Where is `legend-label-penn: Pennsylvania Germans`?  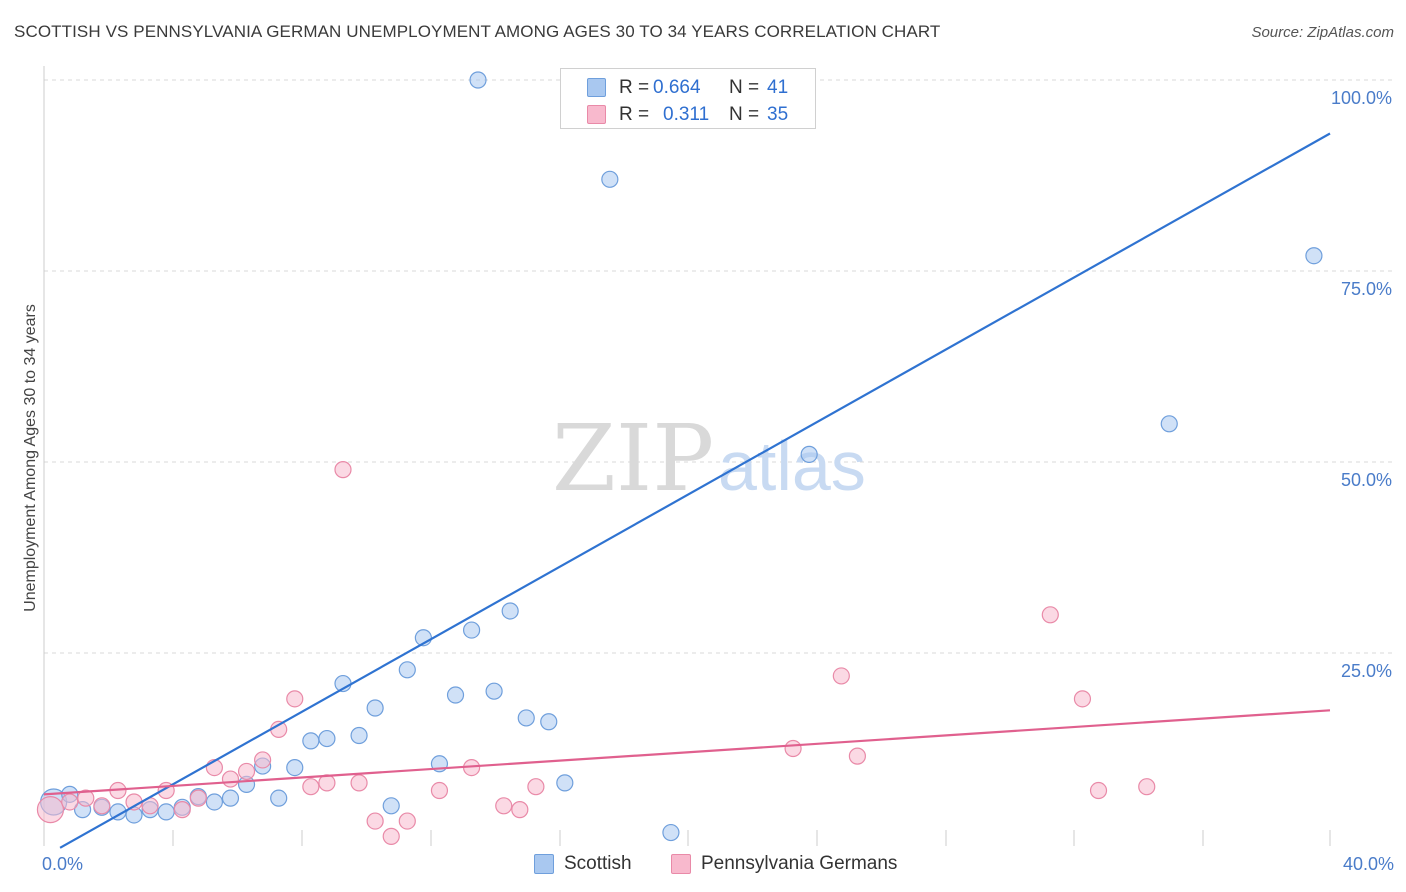 legend-label-penn: Pennsylvania Germans is located at coordinates (799, 863).